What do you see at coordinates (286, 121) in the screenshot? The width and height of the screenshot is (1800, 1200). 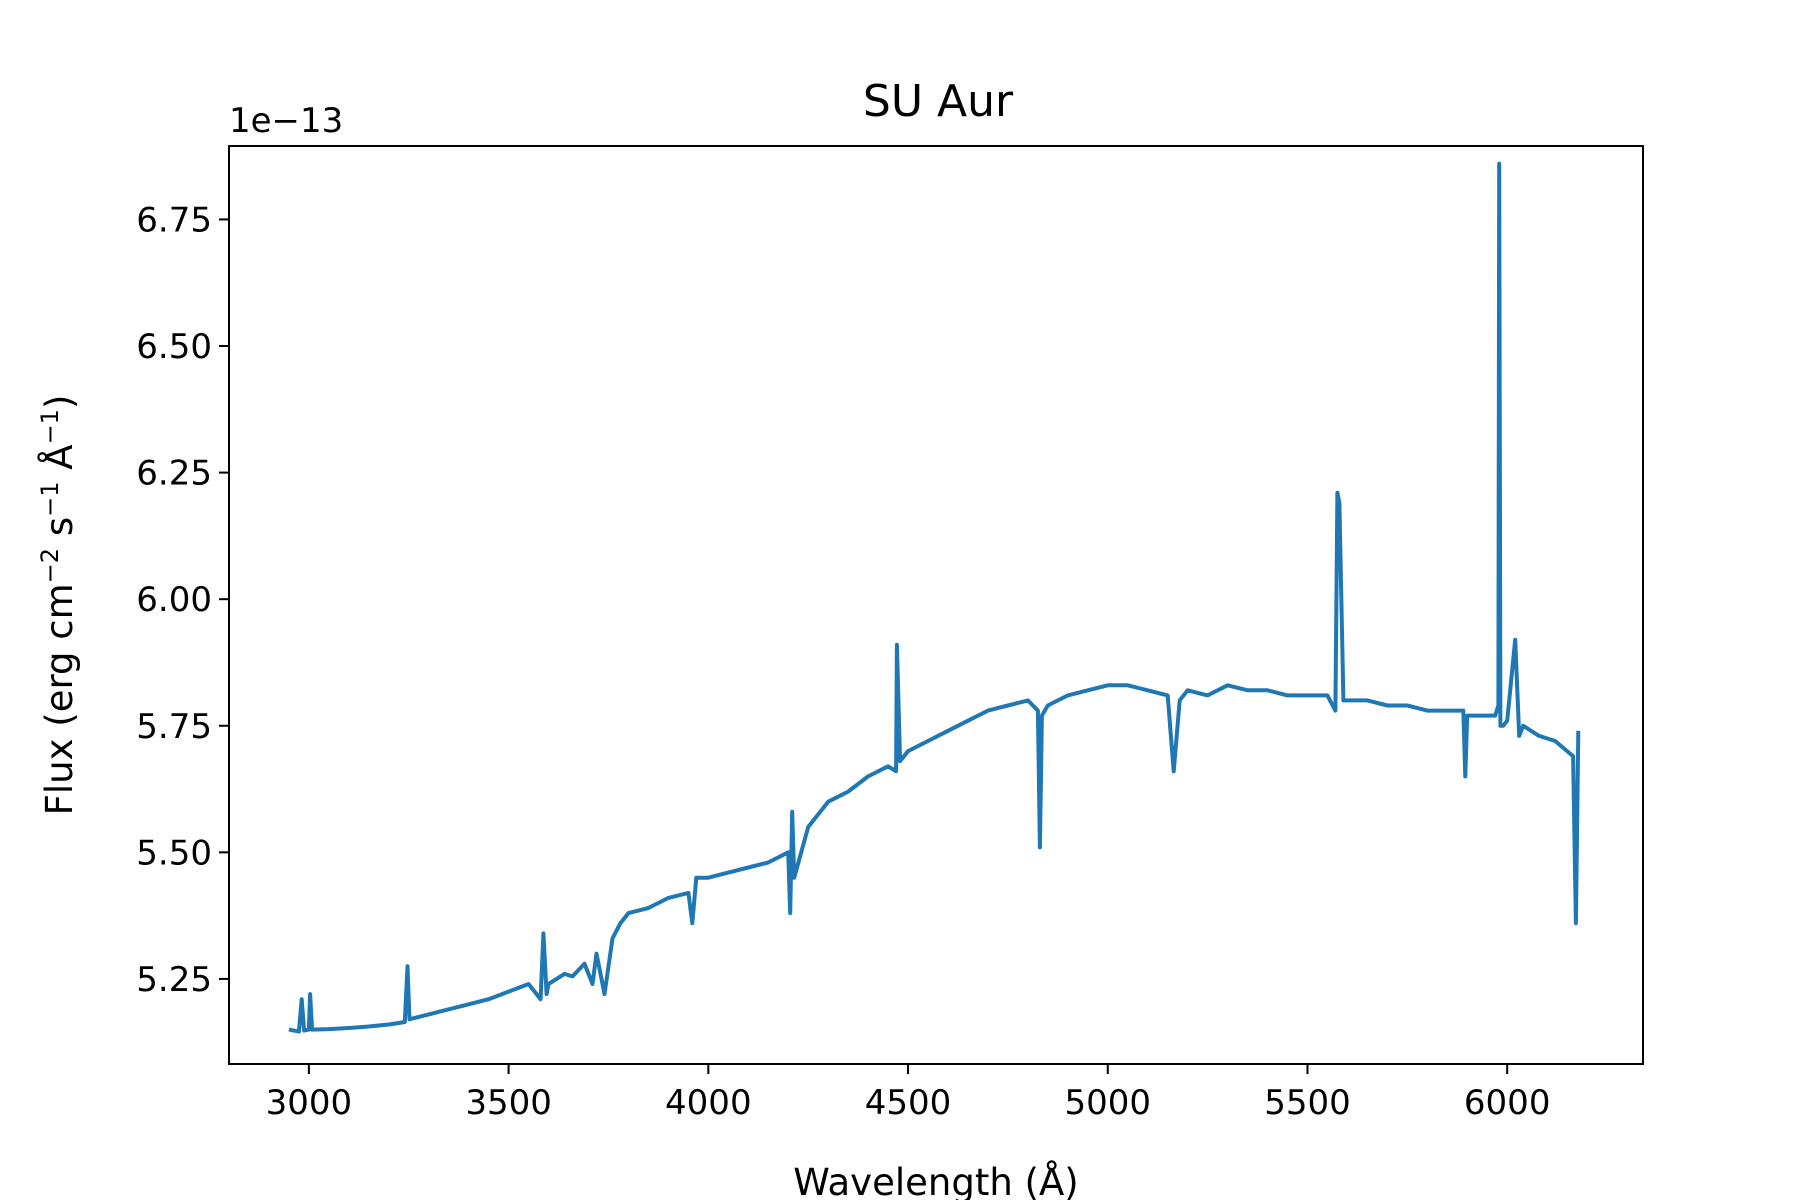 I see `y-axis-offset: 1e−13` at bounding box center [286, 121].